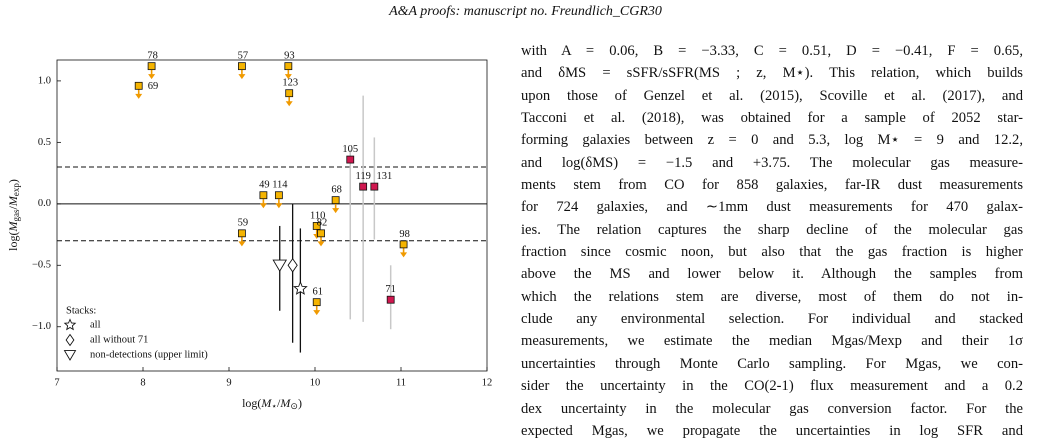 This screenshot has width=1051, height=442. Describe the element at coordinates (142, 382) in the screenshot. I see `x-tick-label: 8` at that location.